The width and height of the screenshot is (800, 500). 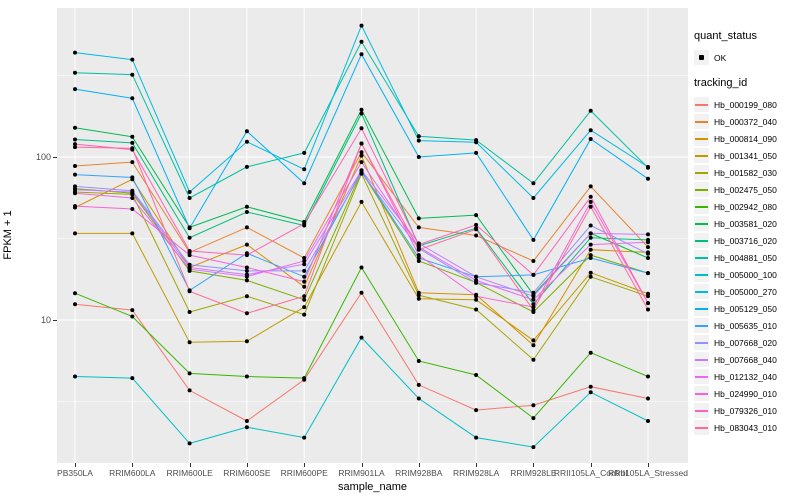 I want to click on legend-label: Hb_002942_080, so click(x=745, y=206).